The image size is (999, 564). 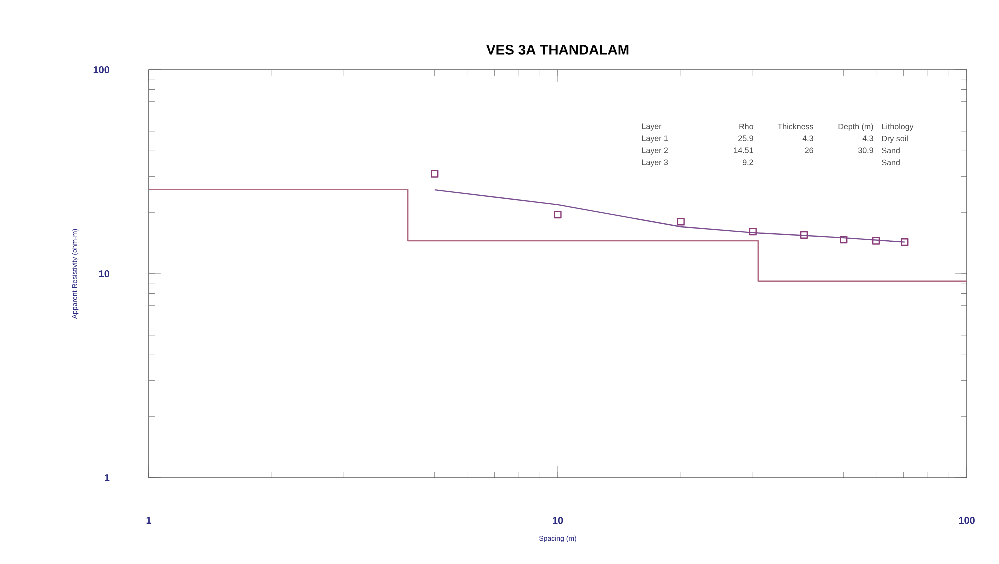 I want to click on annotation: Rho, so click(x=747, y=127).